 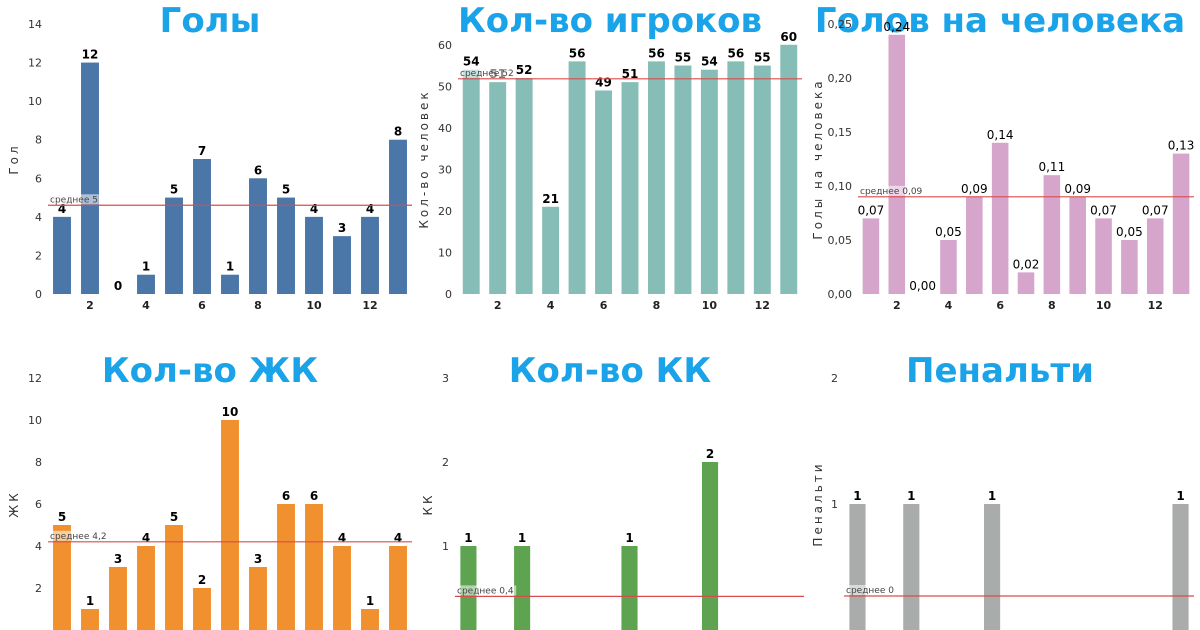 What do you see at coordinates (1051, 167) in the screenshot?
I see `bar-value-label: 0,11` at bounding box center [1051, 167].